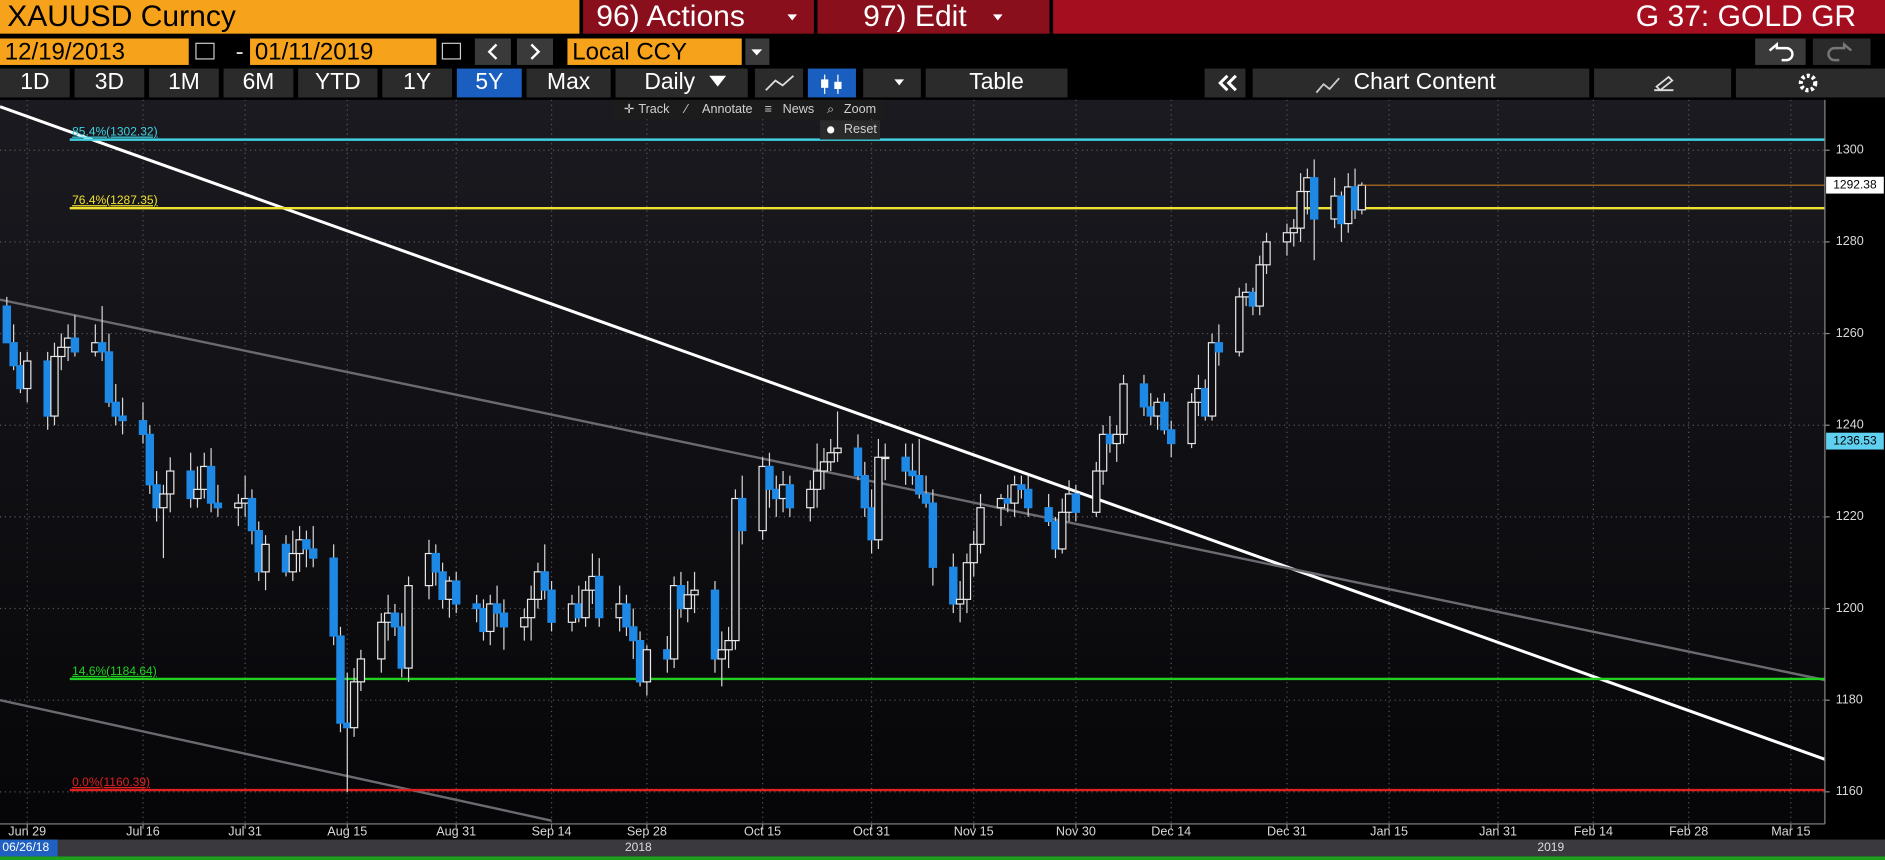 This screenshot has width=1885, height=860. I want to click on period: 6M, so click(259, 81).